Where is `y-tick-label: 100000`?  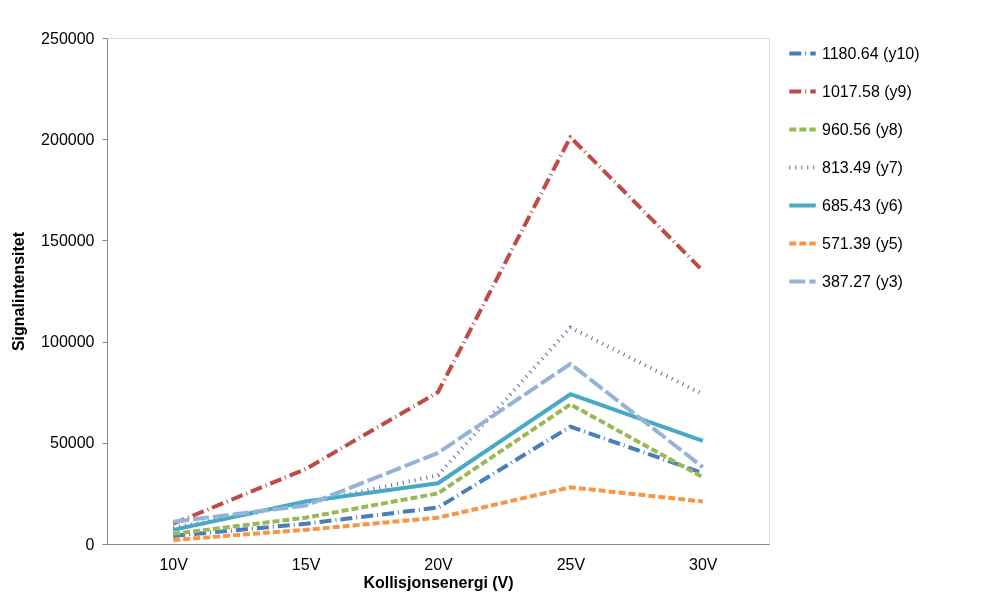 y-tick-label: 100000 is located at coordinates (68, 342).